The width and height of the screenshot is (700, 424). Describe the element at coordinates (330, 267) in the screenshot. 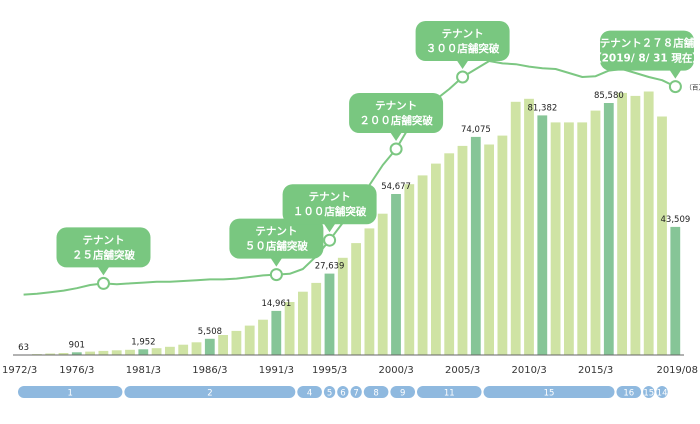

I see `bar-value-label: 27,639` at that location.